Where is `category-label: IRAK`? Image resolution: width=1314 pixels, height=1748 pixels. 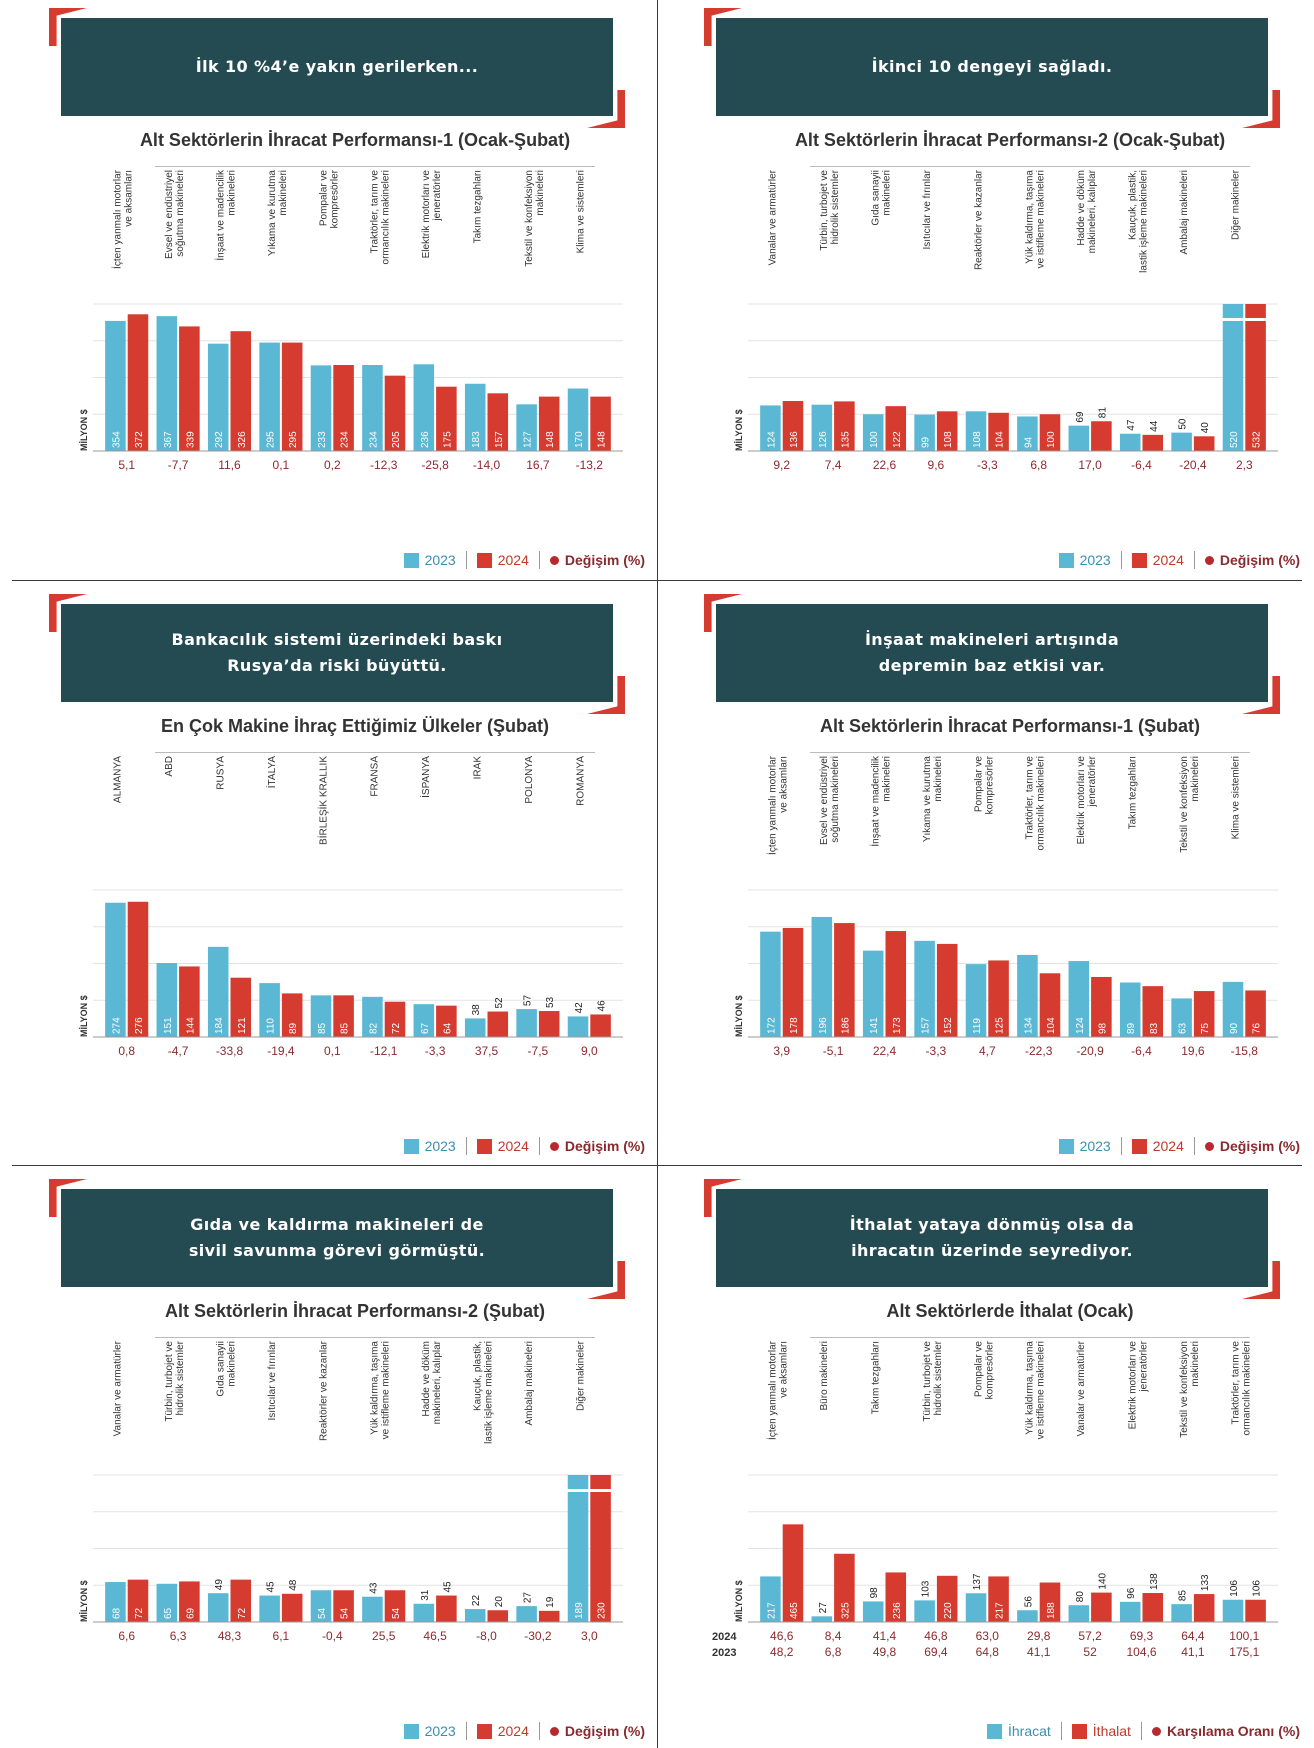
category-label: IRAK is located at coordinates (478, 768).